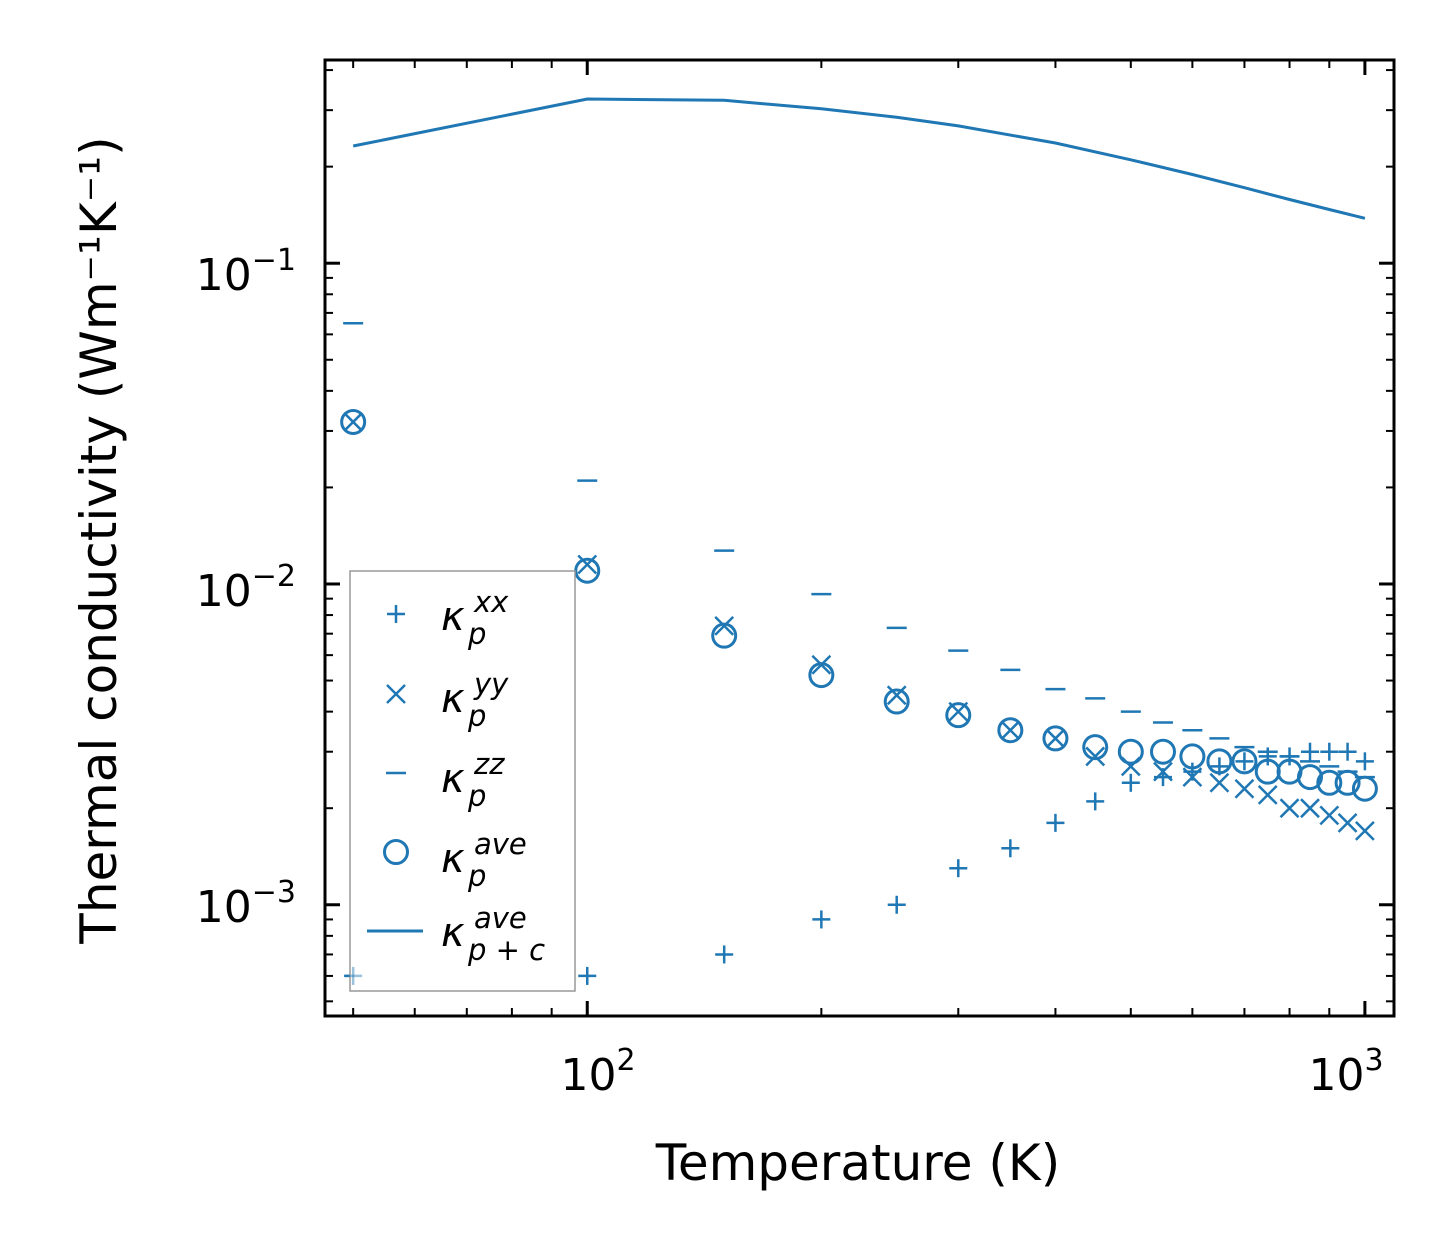 This screenshot has width=1455, height=1254. I want to click on legend-marker-x, so click(396, 694).